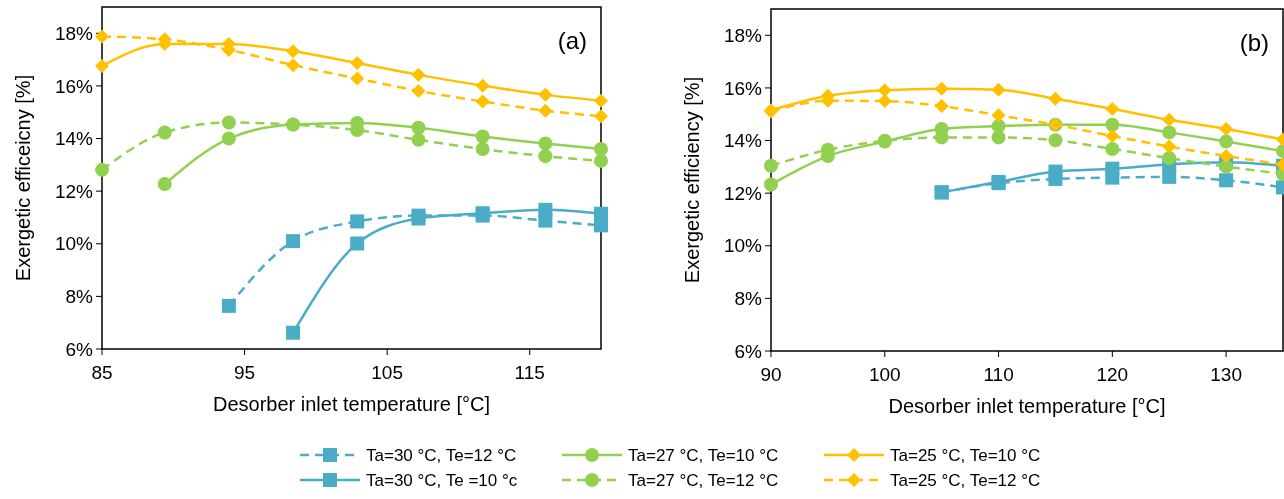  Describe the element at coordinates (703, 455) in the screenshot. I see `legend-label: Ta=27 °C, Te=10 °C` at that location.